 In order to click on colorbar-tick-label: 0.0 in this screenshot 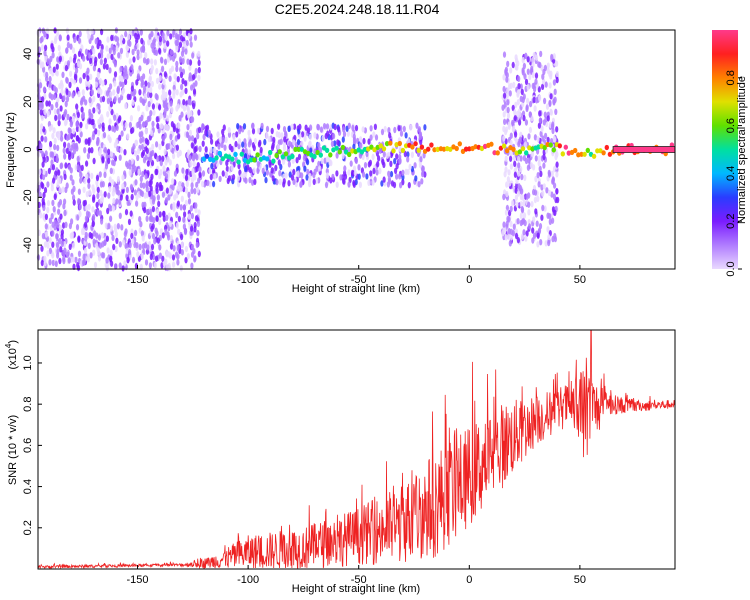, I will do `click(731, 268)`.